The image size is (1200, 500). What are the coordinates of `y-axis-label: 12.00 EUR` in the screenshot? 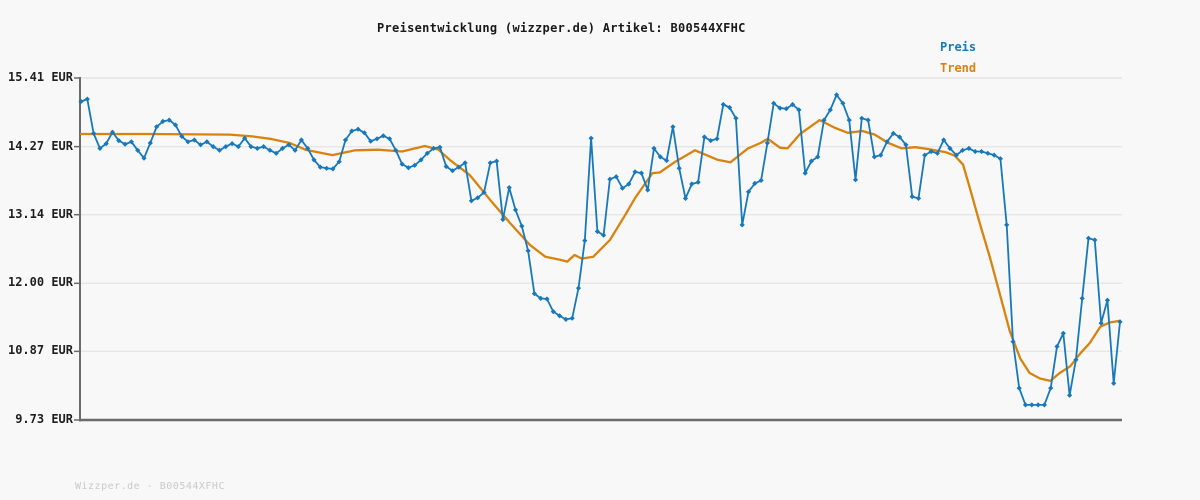 It's located at (40, 282).